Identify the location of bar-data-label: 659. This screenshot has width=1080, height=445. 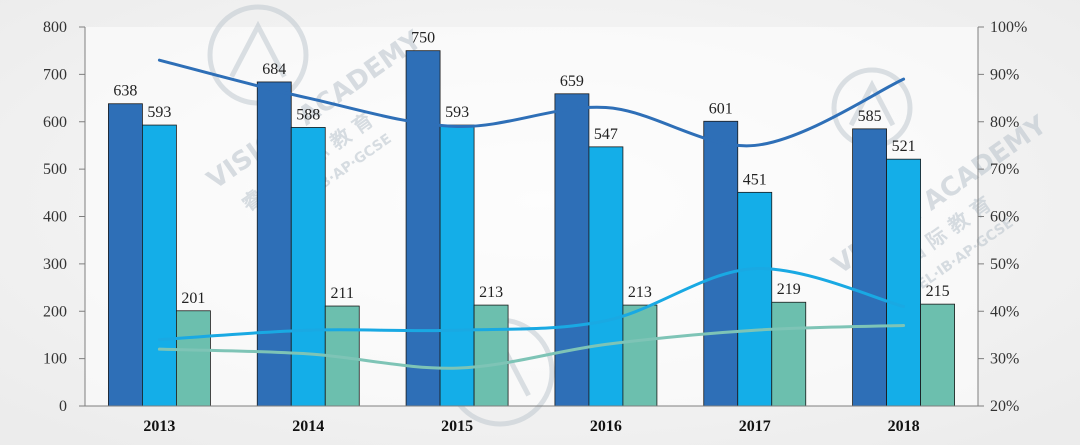
(572, 81).